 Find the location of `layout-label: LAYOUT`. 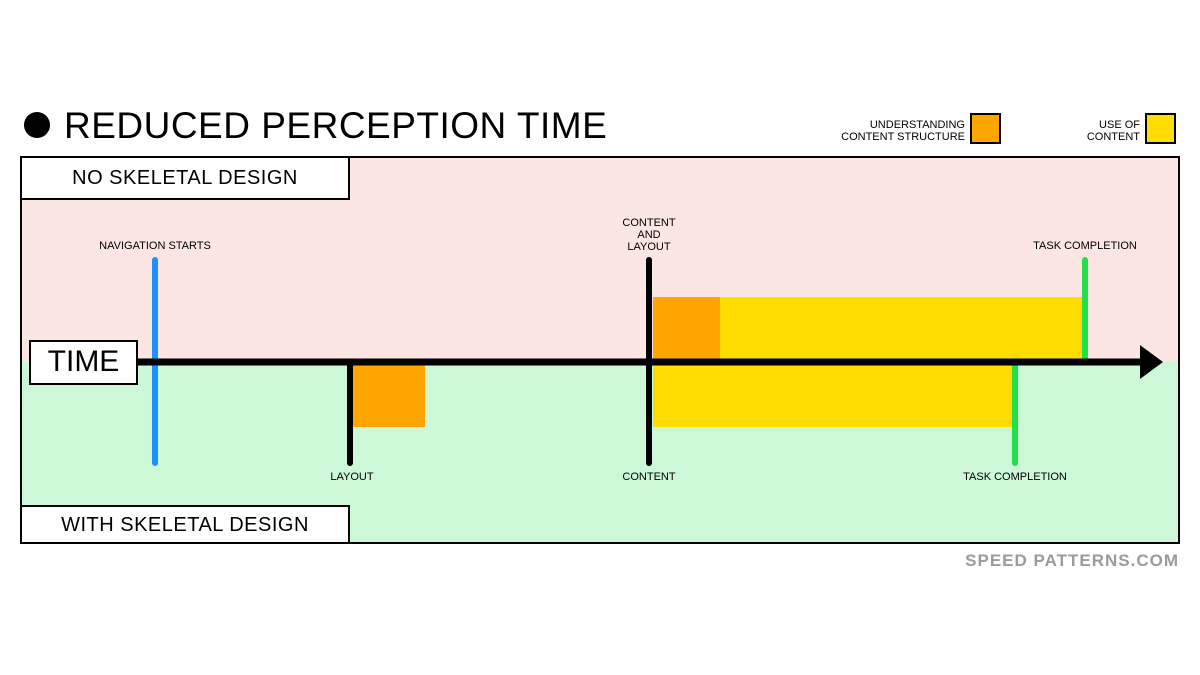

layout-label: LAYOUT is located at coordinates (352, 477).